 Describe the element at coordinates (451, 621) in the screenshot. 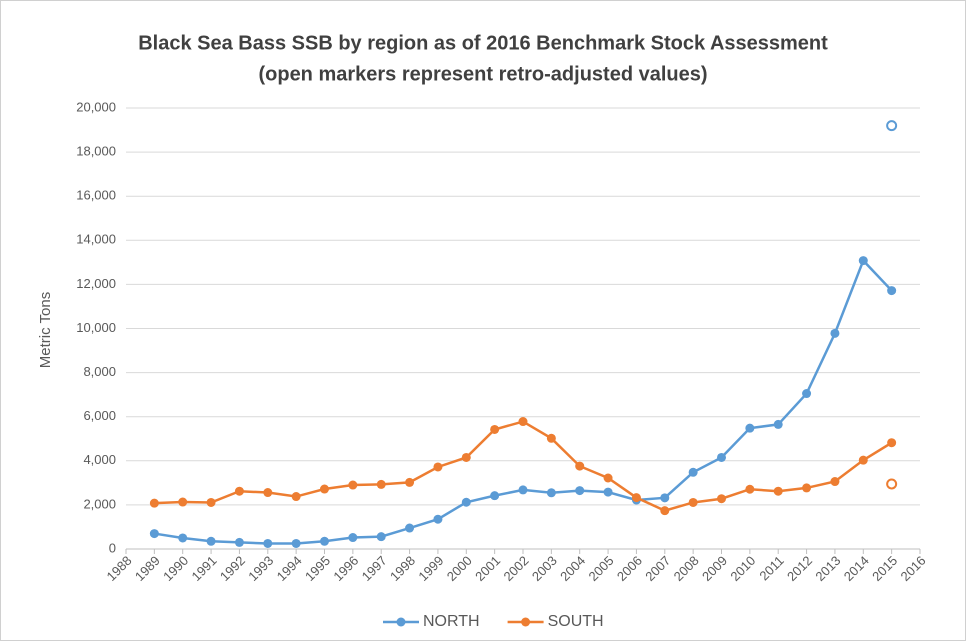

I see `legend-label: NORTH` at that location.